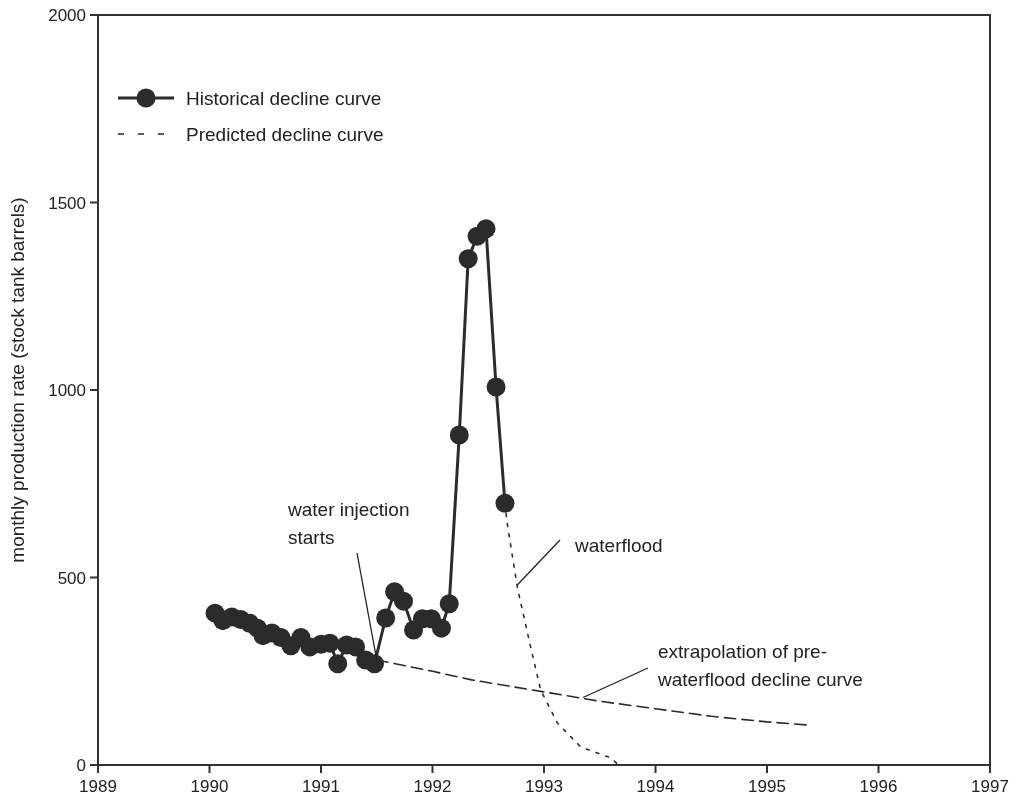 The image size is (1022, 802). What do you see at coordinates (321, 786) in the screenshot?
I see `x-tick-label: 1991` at bounding box center [321, 786].